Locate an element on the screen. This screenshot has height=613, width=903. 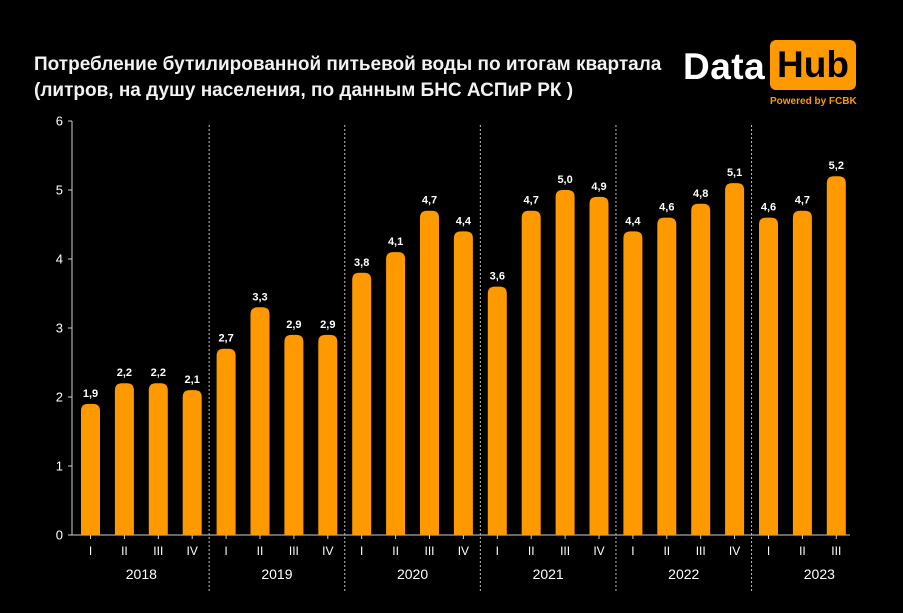
y-tick-label: 0 is located at coordinates (59, 535).